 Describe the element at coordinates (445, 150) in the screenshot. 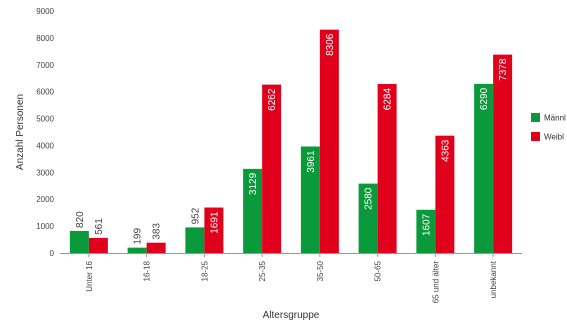

I see `data-label: 4363` at that location.